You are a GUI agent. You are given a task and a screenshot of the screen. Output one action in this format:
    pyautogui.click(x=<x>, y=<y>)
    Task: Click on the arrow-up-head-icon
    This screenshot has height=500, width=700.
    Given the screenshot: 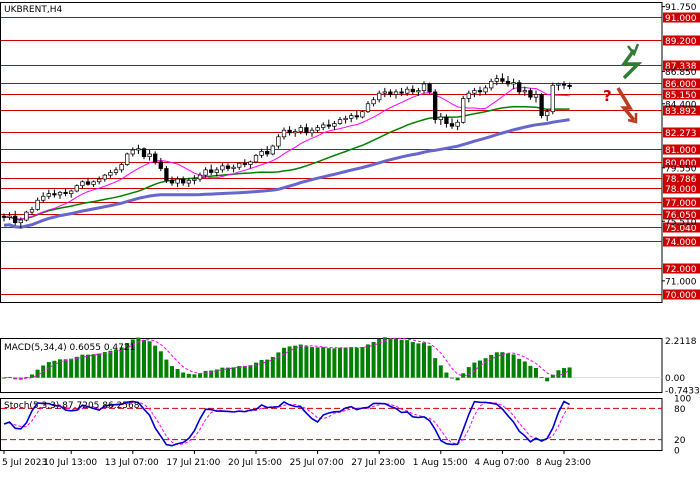 What is the action you would take?
    pyautogui.click(x=633, y=50)
    